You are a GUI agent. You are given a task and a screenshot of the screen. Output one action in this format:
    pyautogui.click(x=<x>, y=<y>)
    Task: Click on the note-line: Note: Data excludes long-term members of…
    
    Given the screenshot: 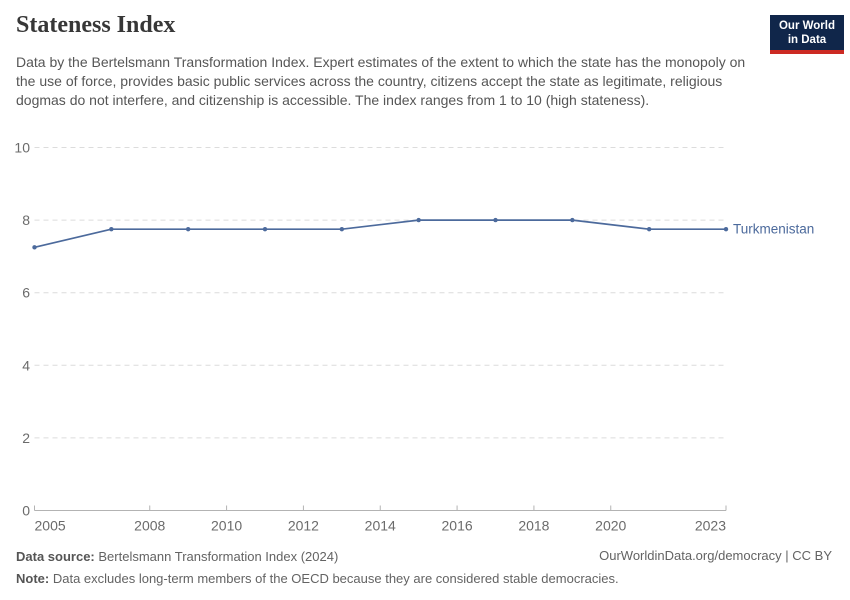 What is the action you would take?
    pyautogui.click(x=317, y=579)
    